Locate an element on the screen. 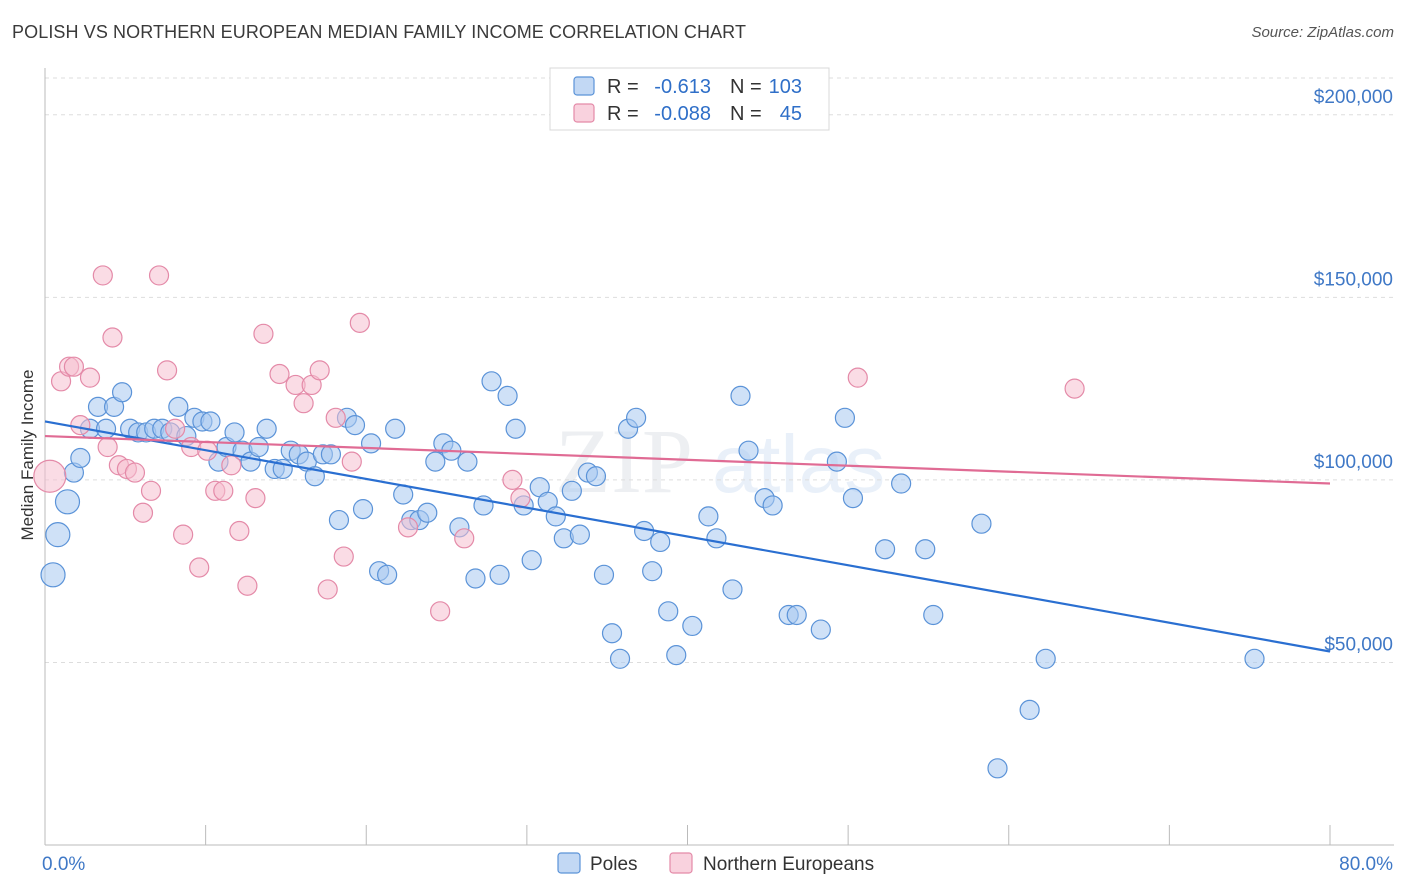 The height and width of the screenshot is (892, 1406). legend-r-label-northern-europeans: R = is located at coordinates (623, 114).